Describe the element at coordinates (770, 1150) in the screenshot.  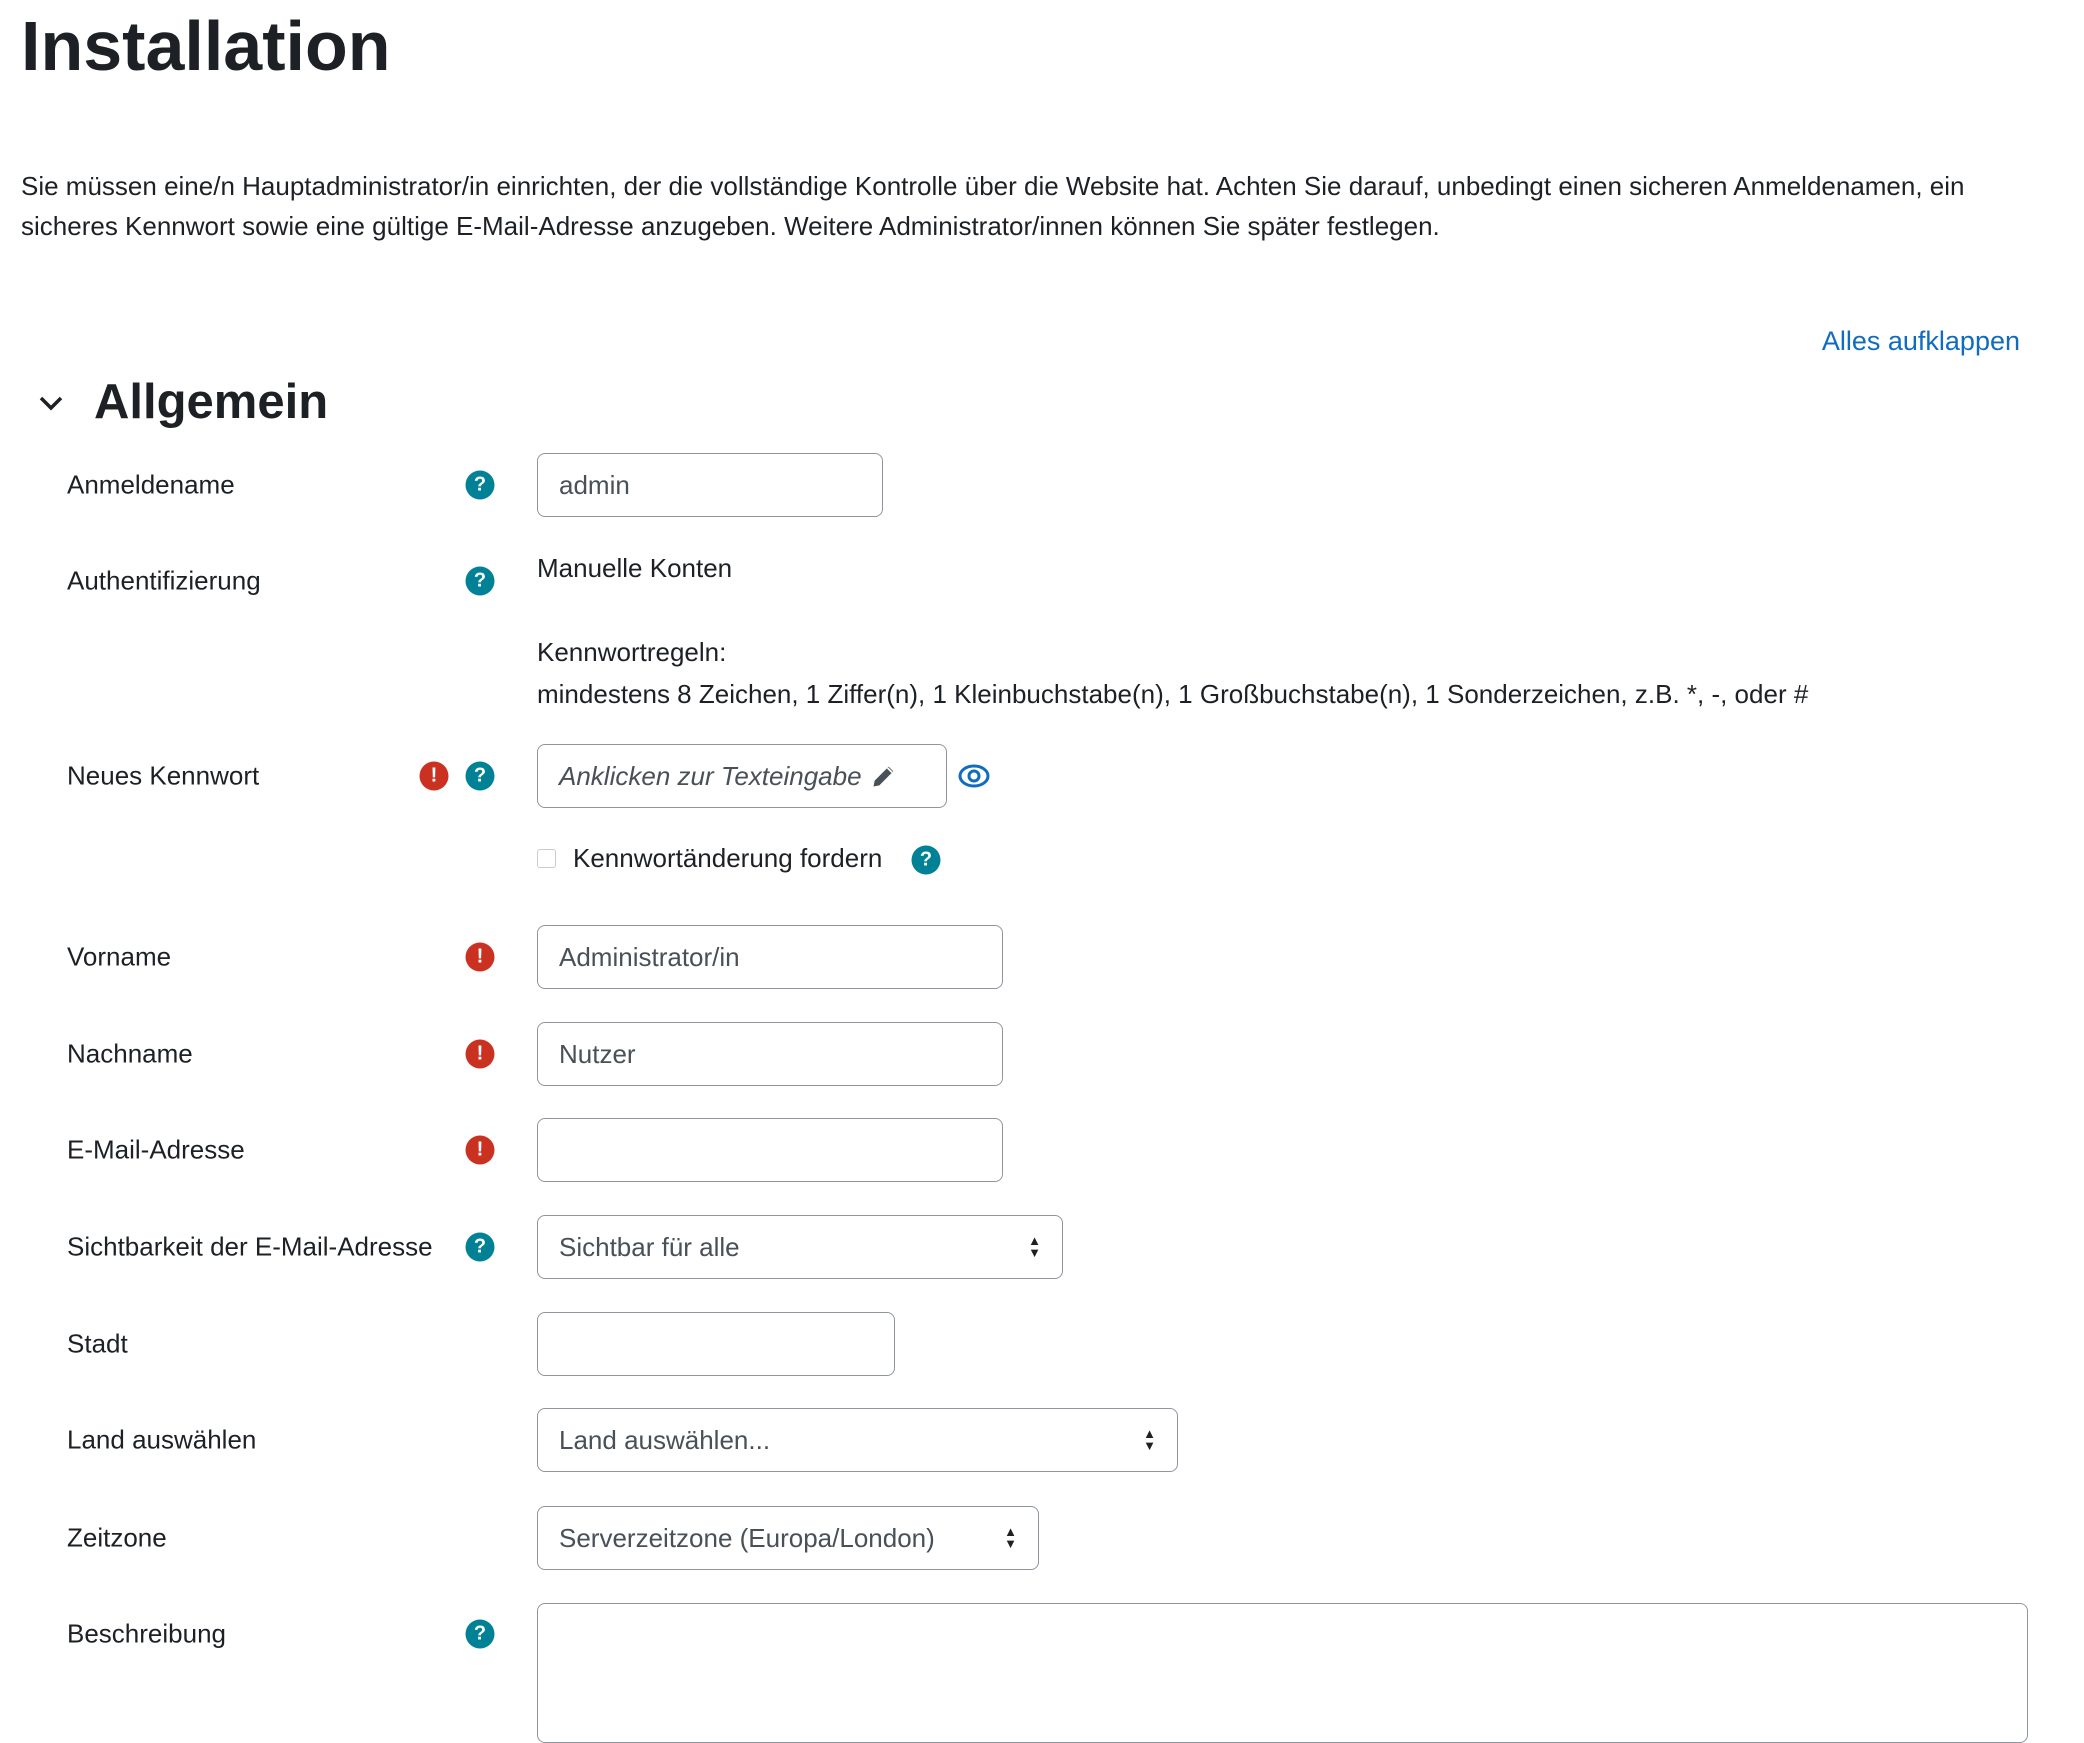
I see `email-input` at that location.